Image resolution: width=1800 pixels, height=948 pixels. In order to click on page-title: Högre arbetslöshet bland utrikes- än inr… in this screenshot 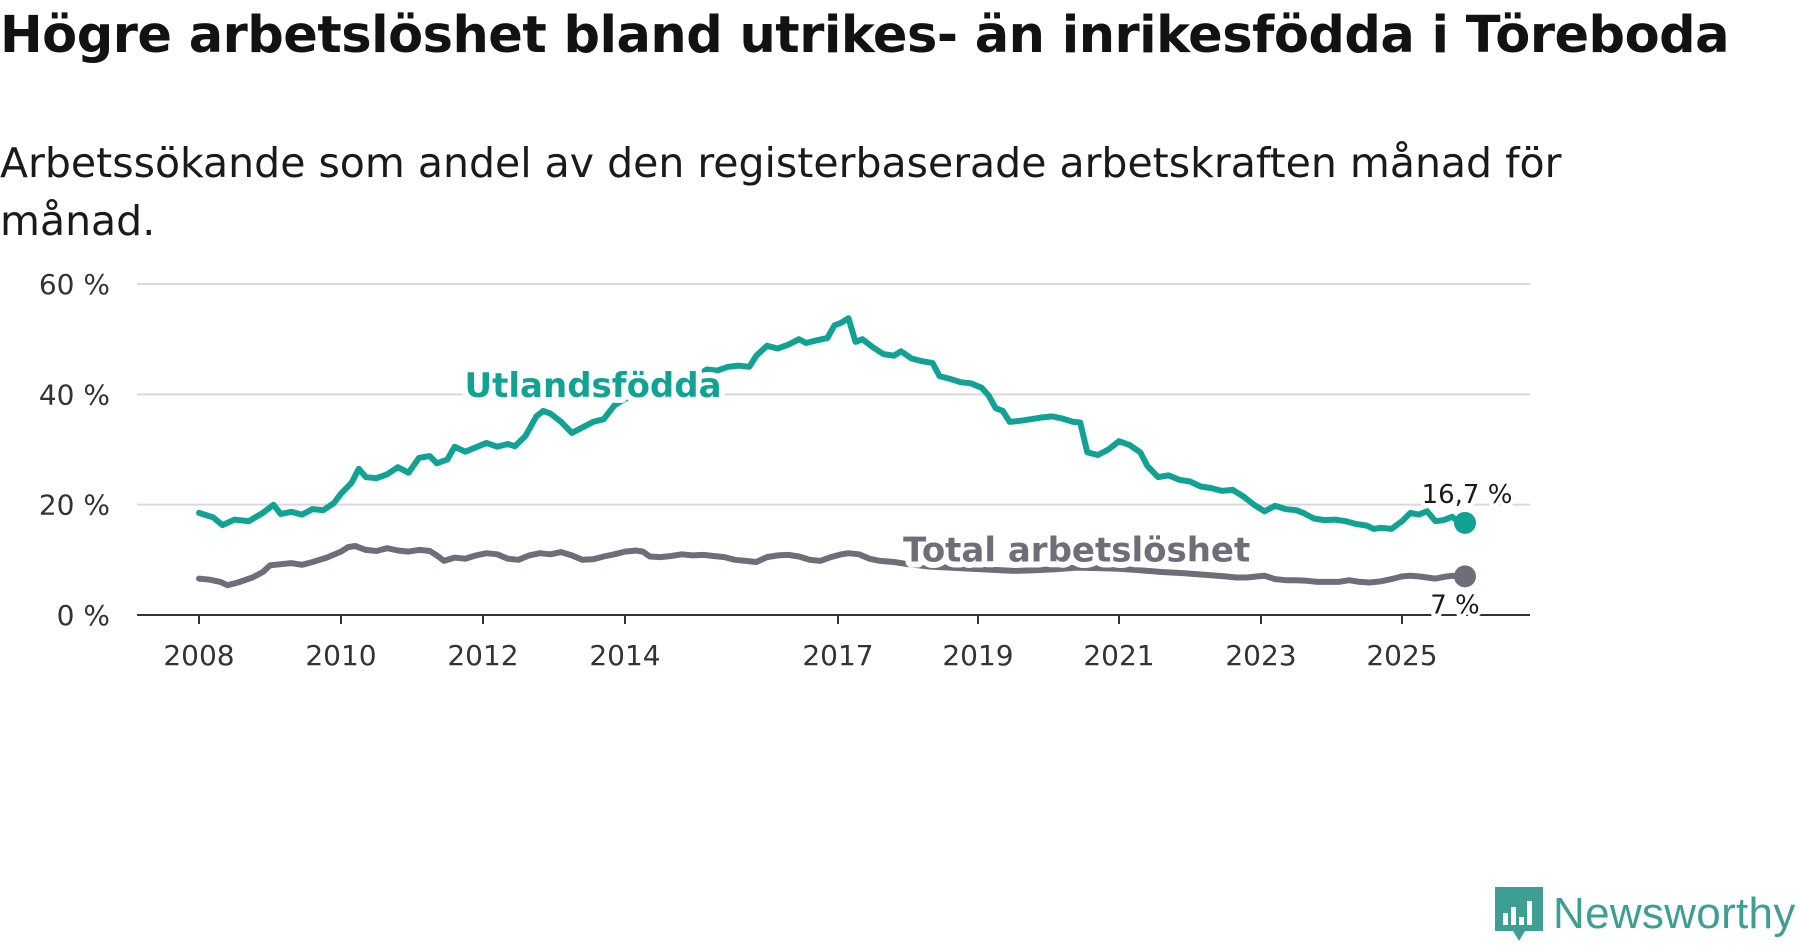, I will do `click(865, 35)`.